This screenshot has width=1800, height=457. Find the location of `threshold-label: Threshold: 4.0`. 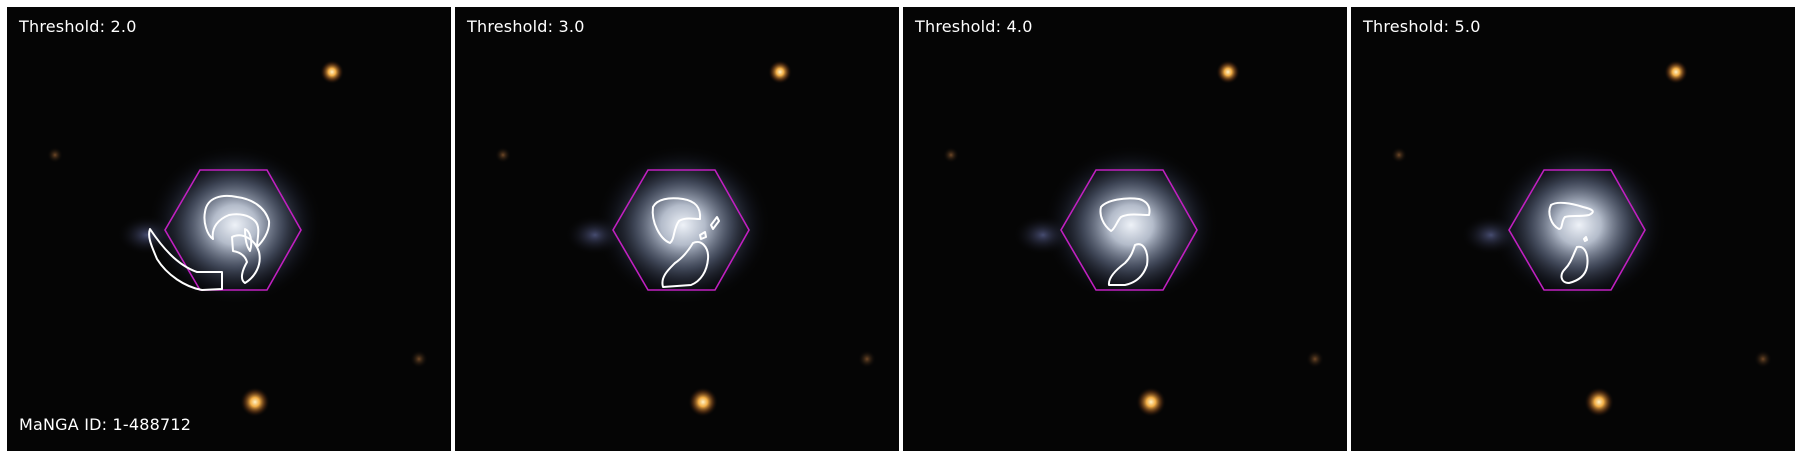

threshold-label: Threshold: 4.0 is located at coordinates (974, 26).